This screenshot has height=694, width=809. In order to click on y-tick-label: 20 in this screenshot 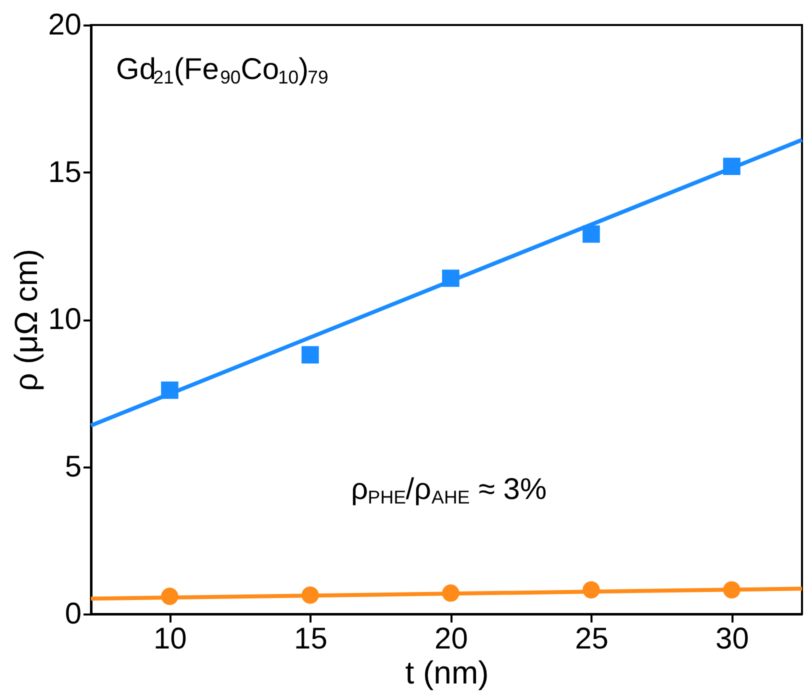, I will do `click(65, 25)`.